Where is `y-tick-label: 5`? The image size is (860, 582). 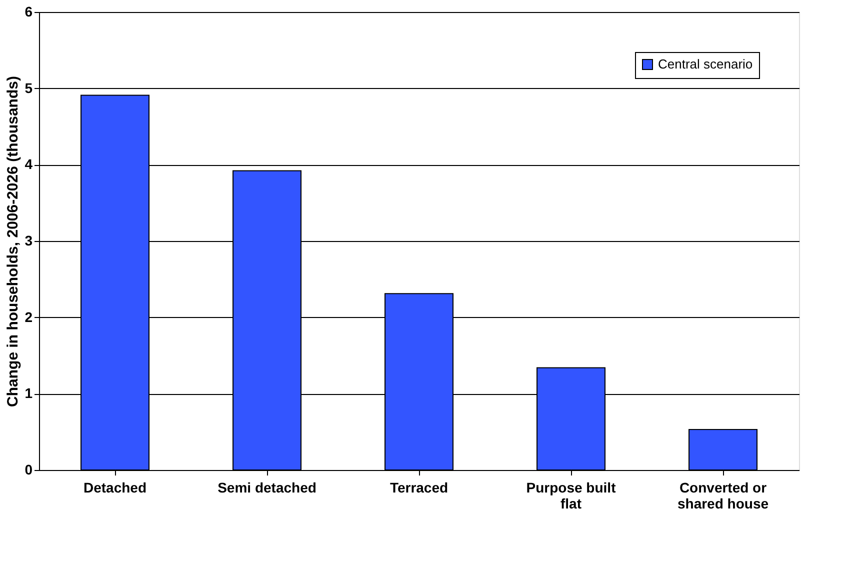 y-tick-label: 5 is located at coordinates (28, 88).